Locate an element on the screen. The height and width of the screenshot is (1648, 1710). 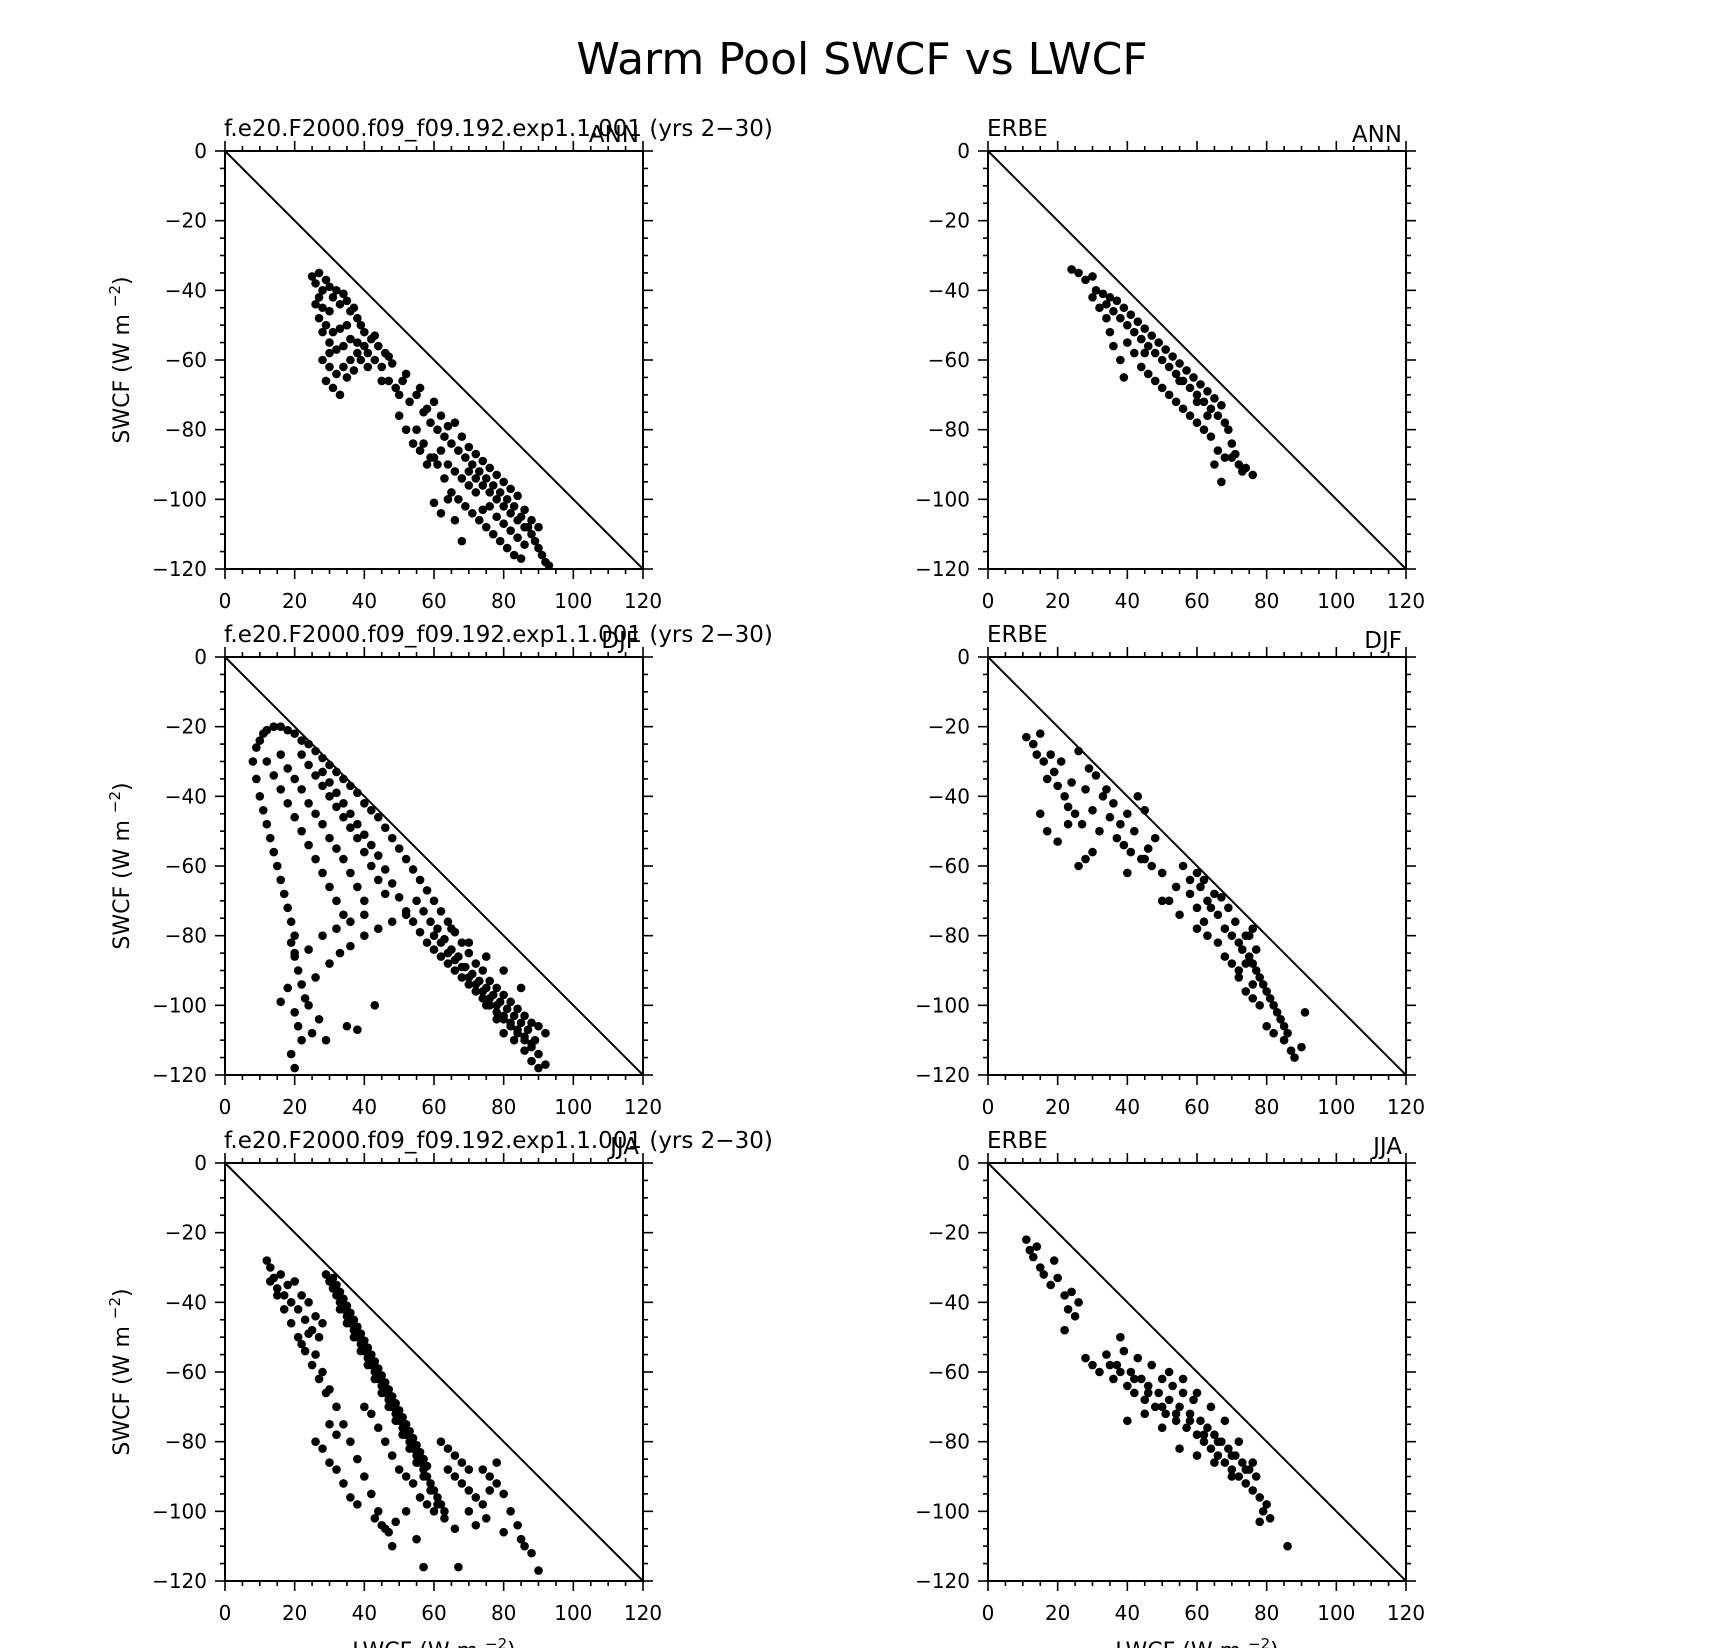
x-tick-label: 60 is located at coordinates (1196, 1613).